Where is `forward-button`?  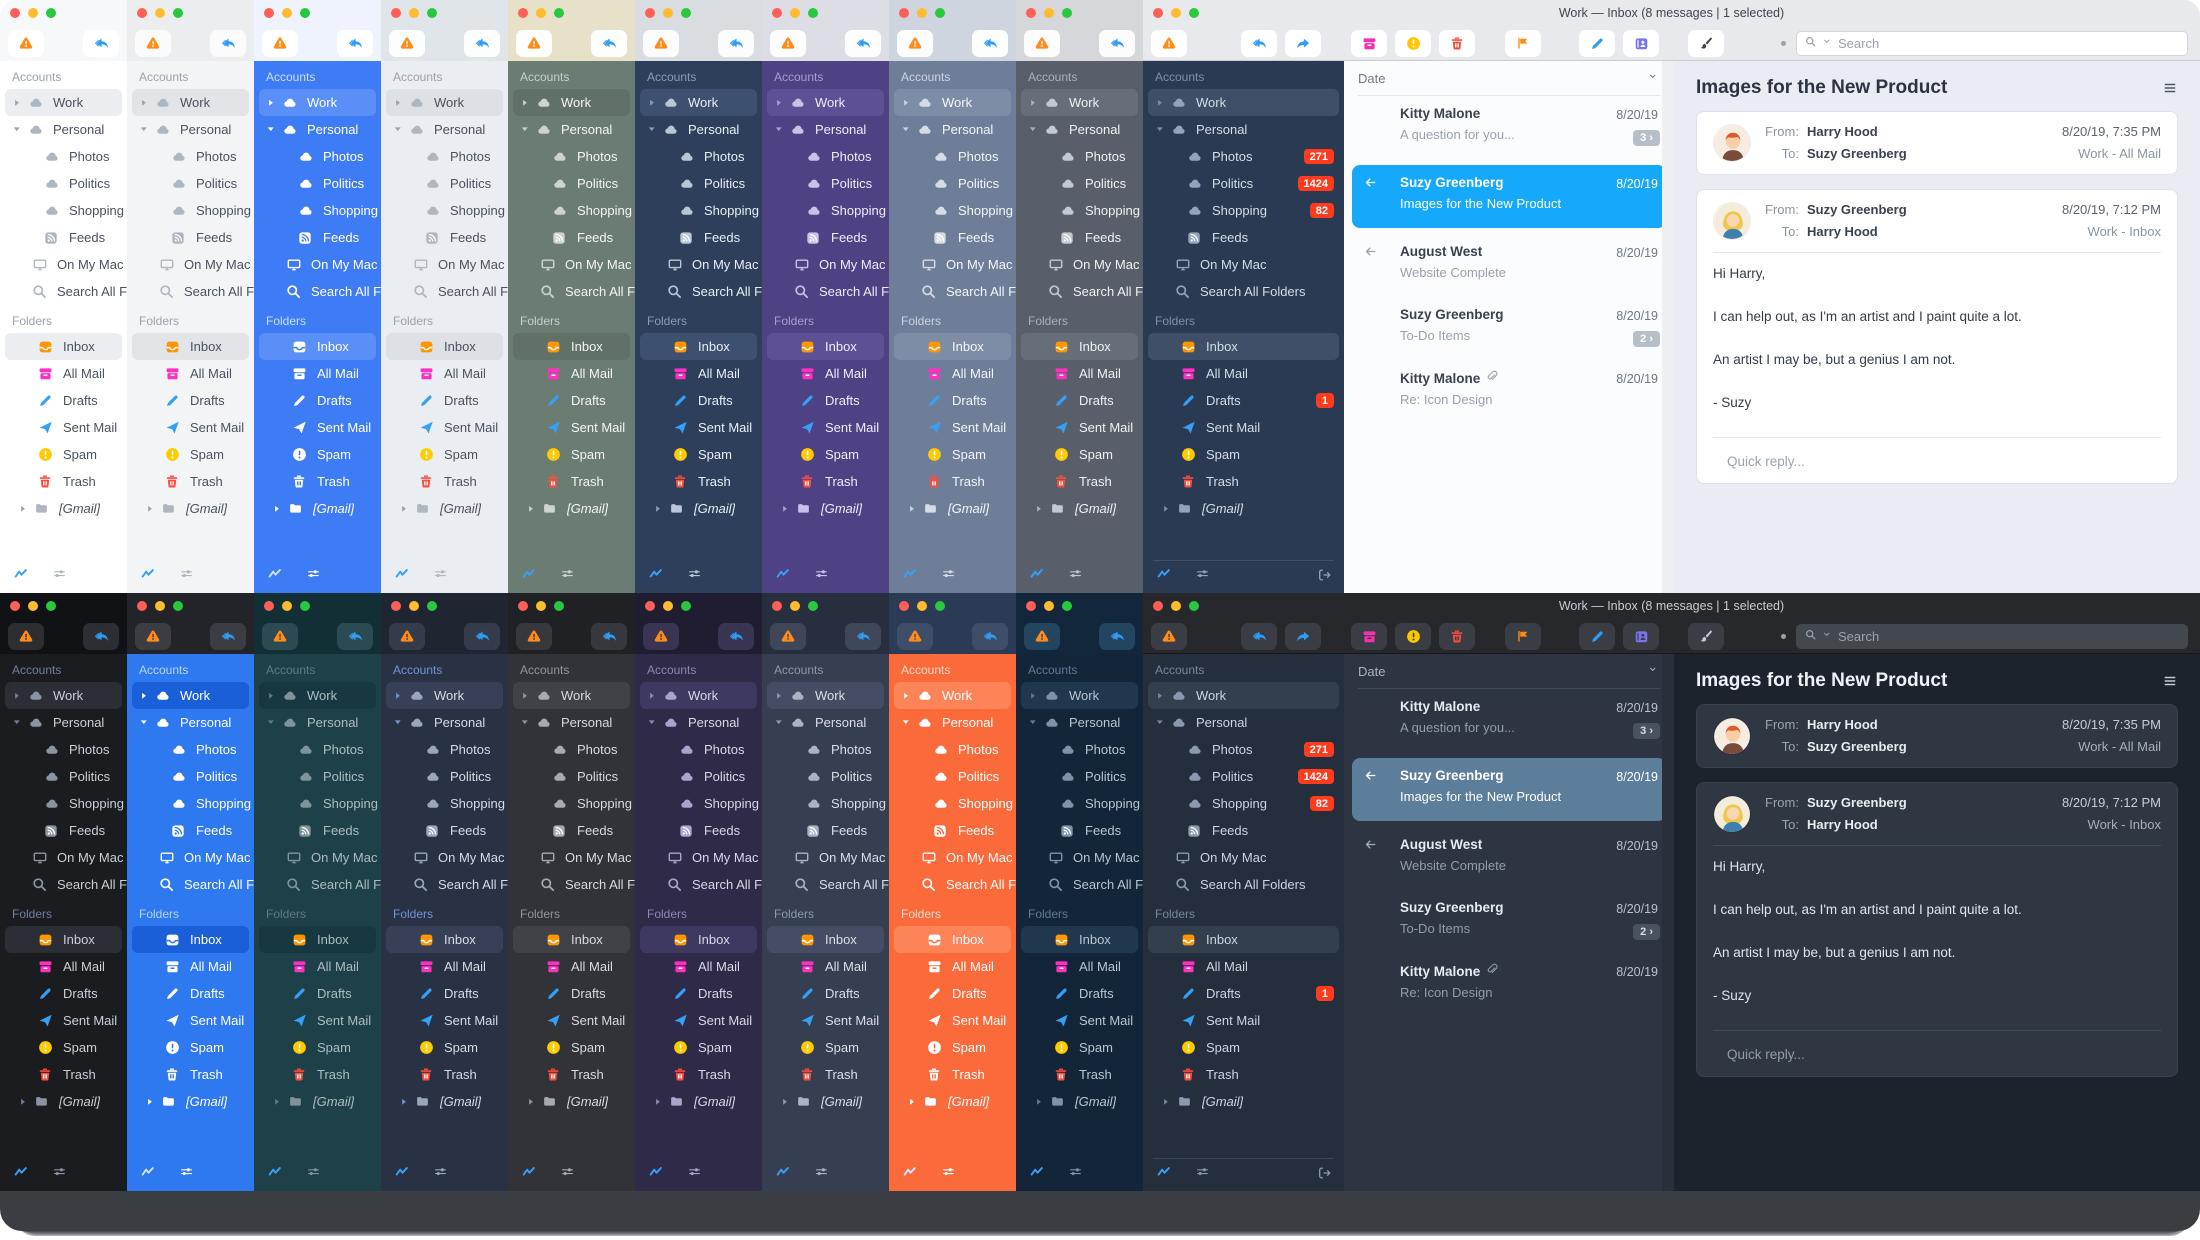
forward-button is located at coordinates (1303, 636).